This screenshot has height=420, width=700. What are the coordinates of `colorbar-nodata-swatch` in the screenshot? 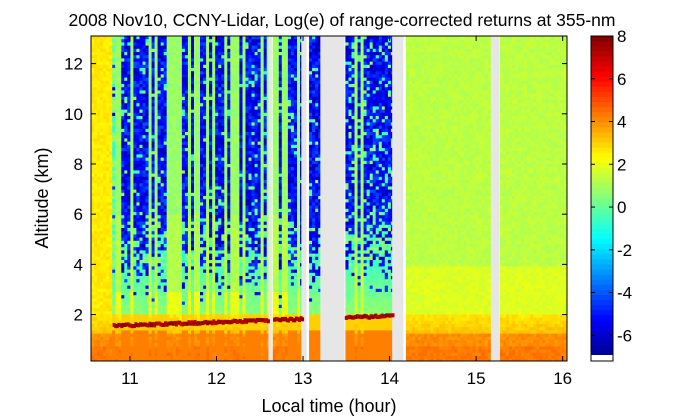 It's located at (602, 358).